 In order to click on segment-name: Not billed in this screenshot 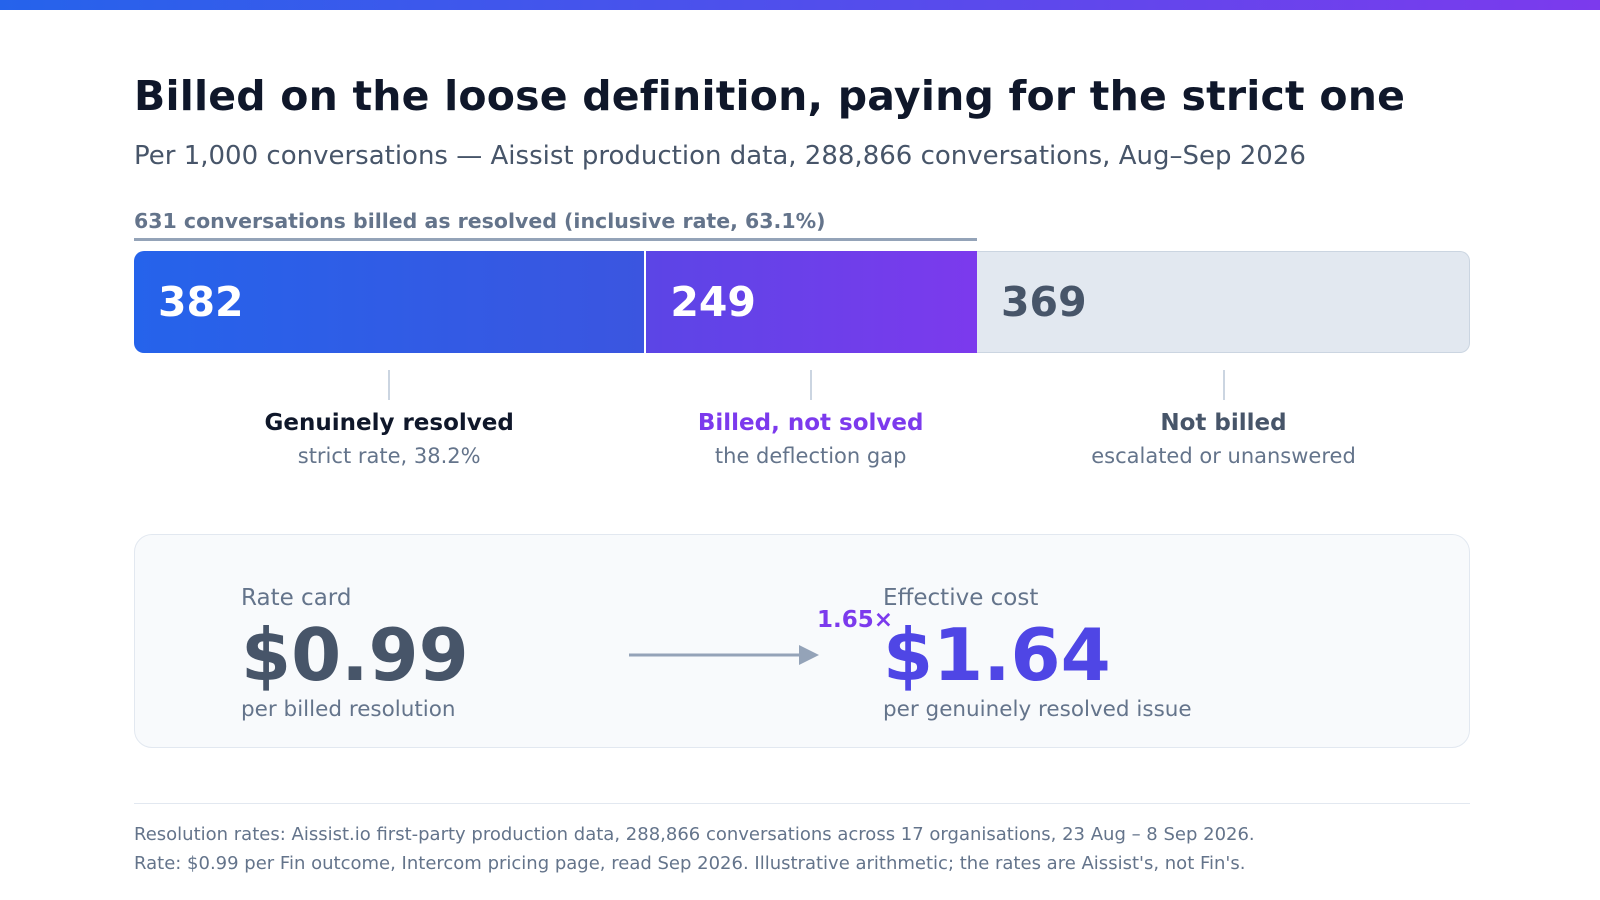, I will do `click(1223, 423)`.